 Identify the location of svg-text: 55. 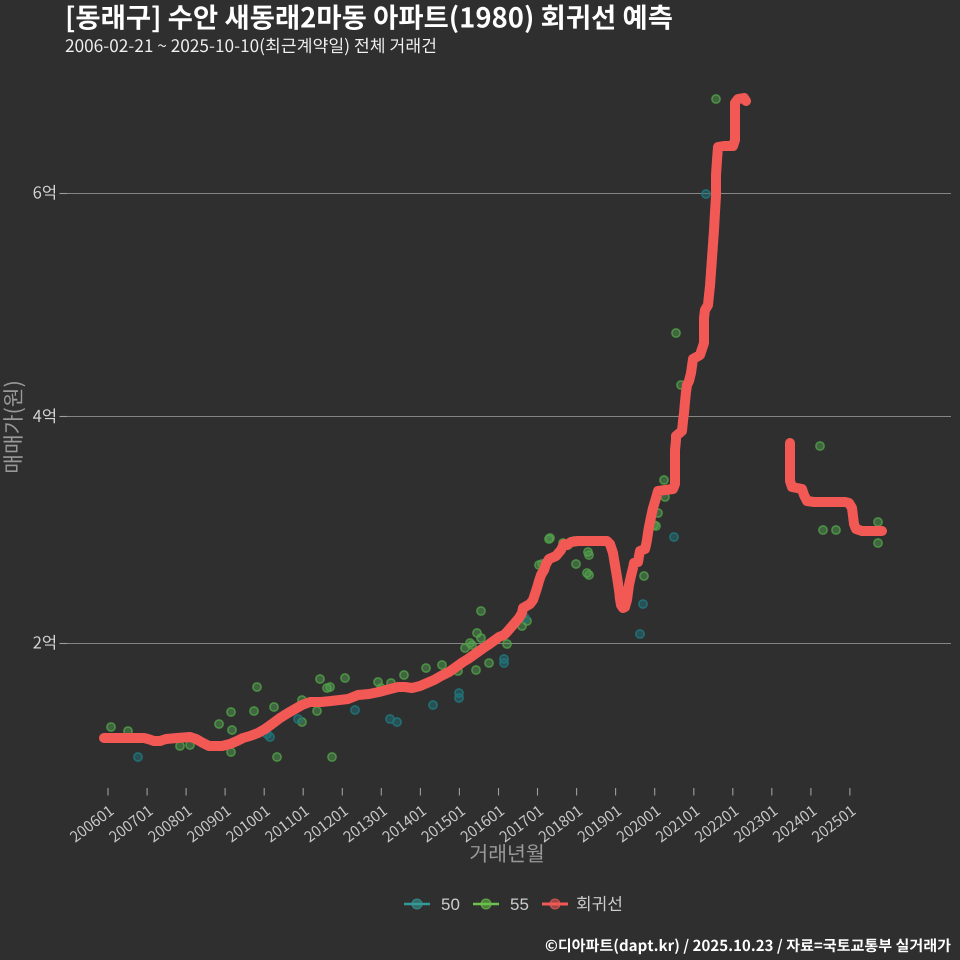
(519, 904).